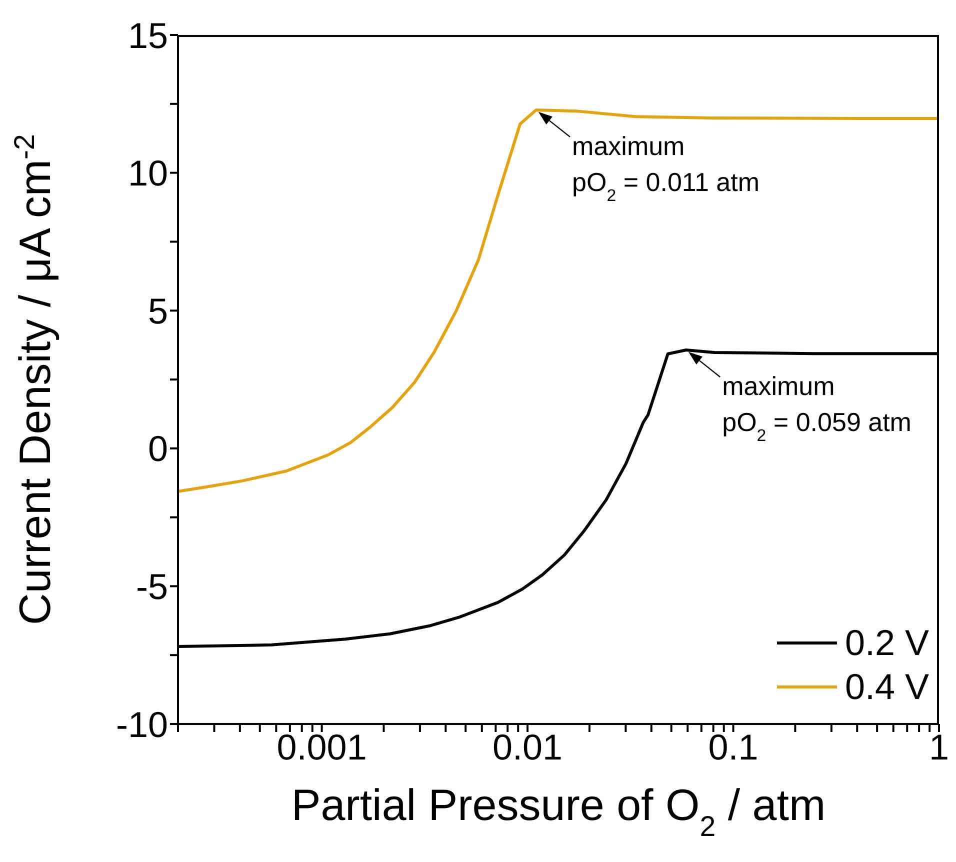 The width and height of the screenshot is (956, 862). I want to click on x-tick-label: 0.01, so click(527, 747).